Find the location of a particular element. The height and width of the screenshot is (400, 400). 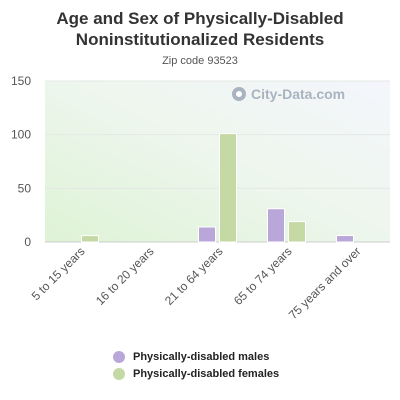

legend-swatch-females is located at coordinates (119, 374).